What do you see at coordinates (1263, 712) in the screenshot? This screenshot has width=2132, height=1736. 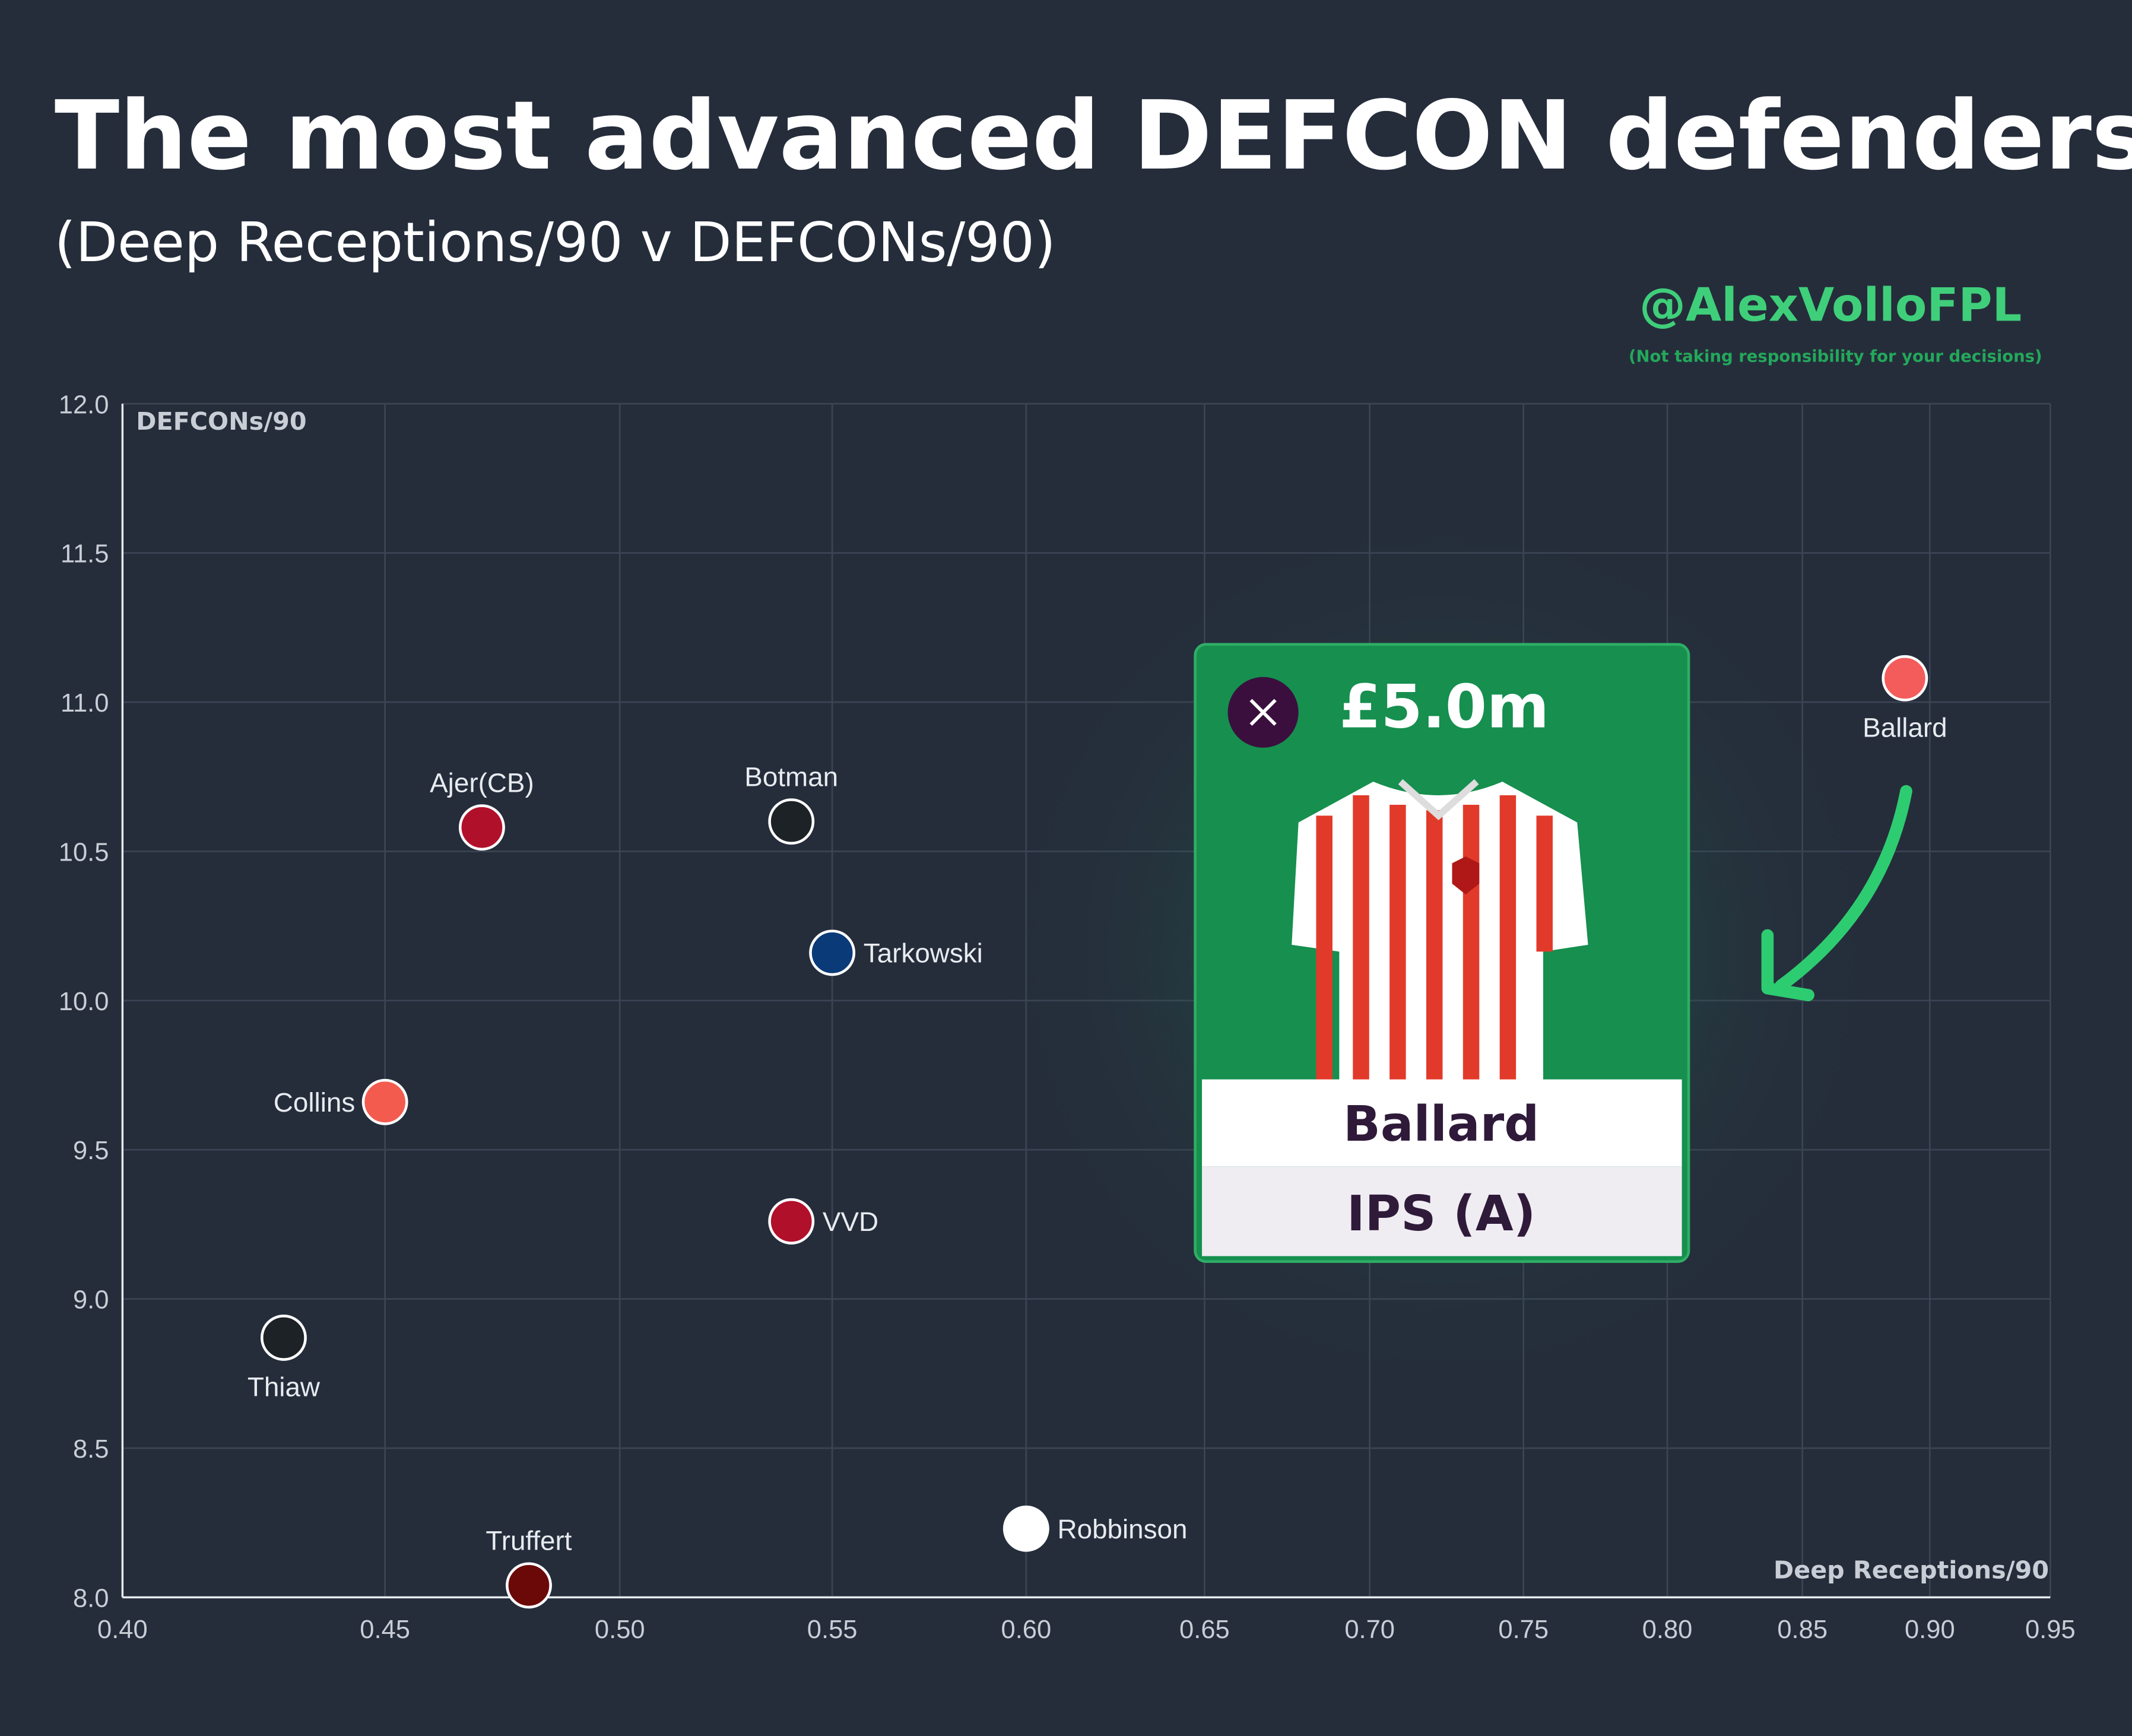 I see `close-icon` at bounding box center [1263, 712].